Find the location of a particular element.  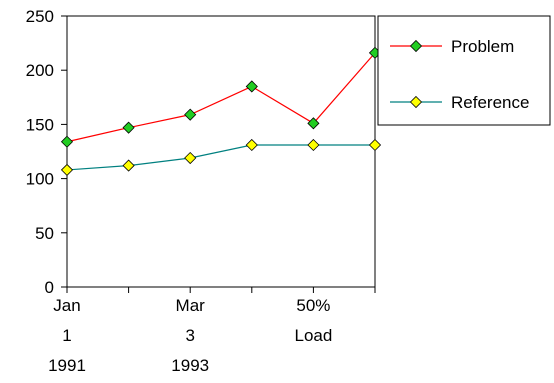

series-reference is located at coordinates (221, 157).